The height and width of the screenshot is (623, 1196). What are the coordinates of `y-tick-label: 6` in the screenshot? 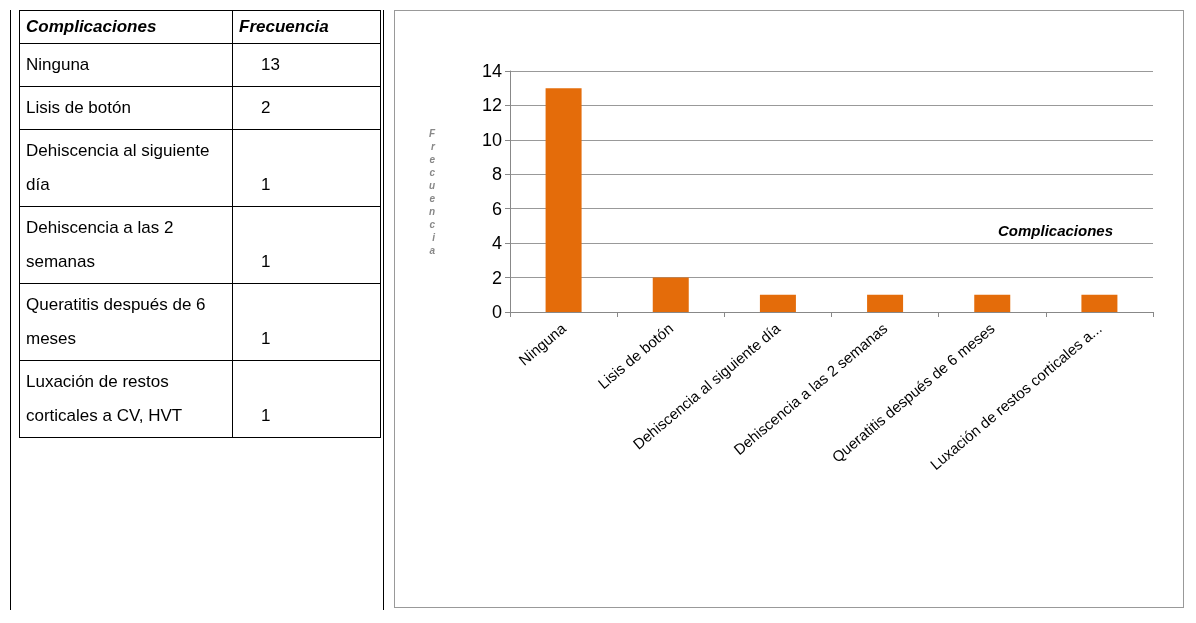 It's located at (496, 208).